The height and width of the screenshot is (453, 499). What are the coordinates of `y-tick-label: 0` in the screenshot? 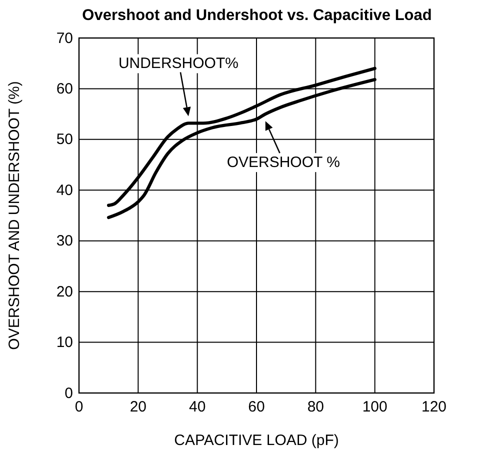 It's located at (68, 393).